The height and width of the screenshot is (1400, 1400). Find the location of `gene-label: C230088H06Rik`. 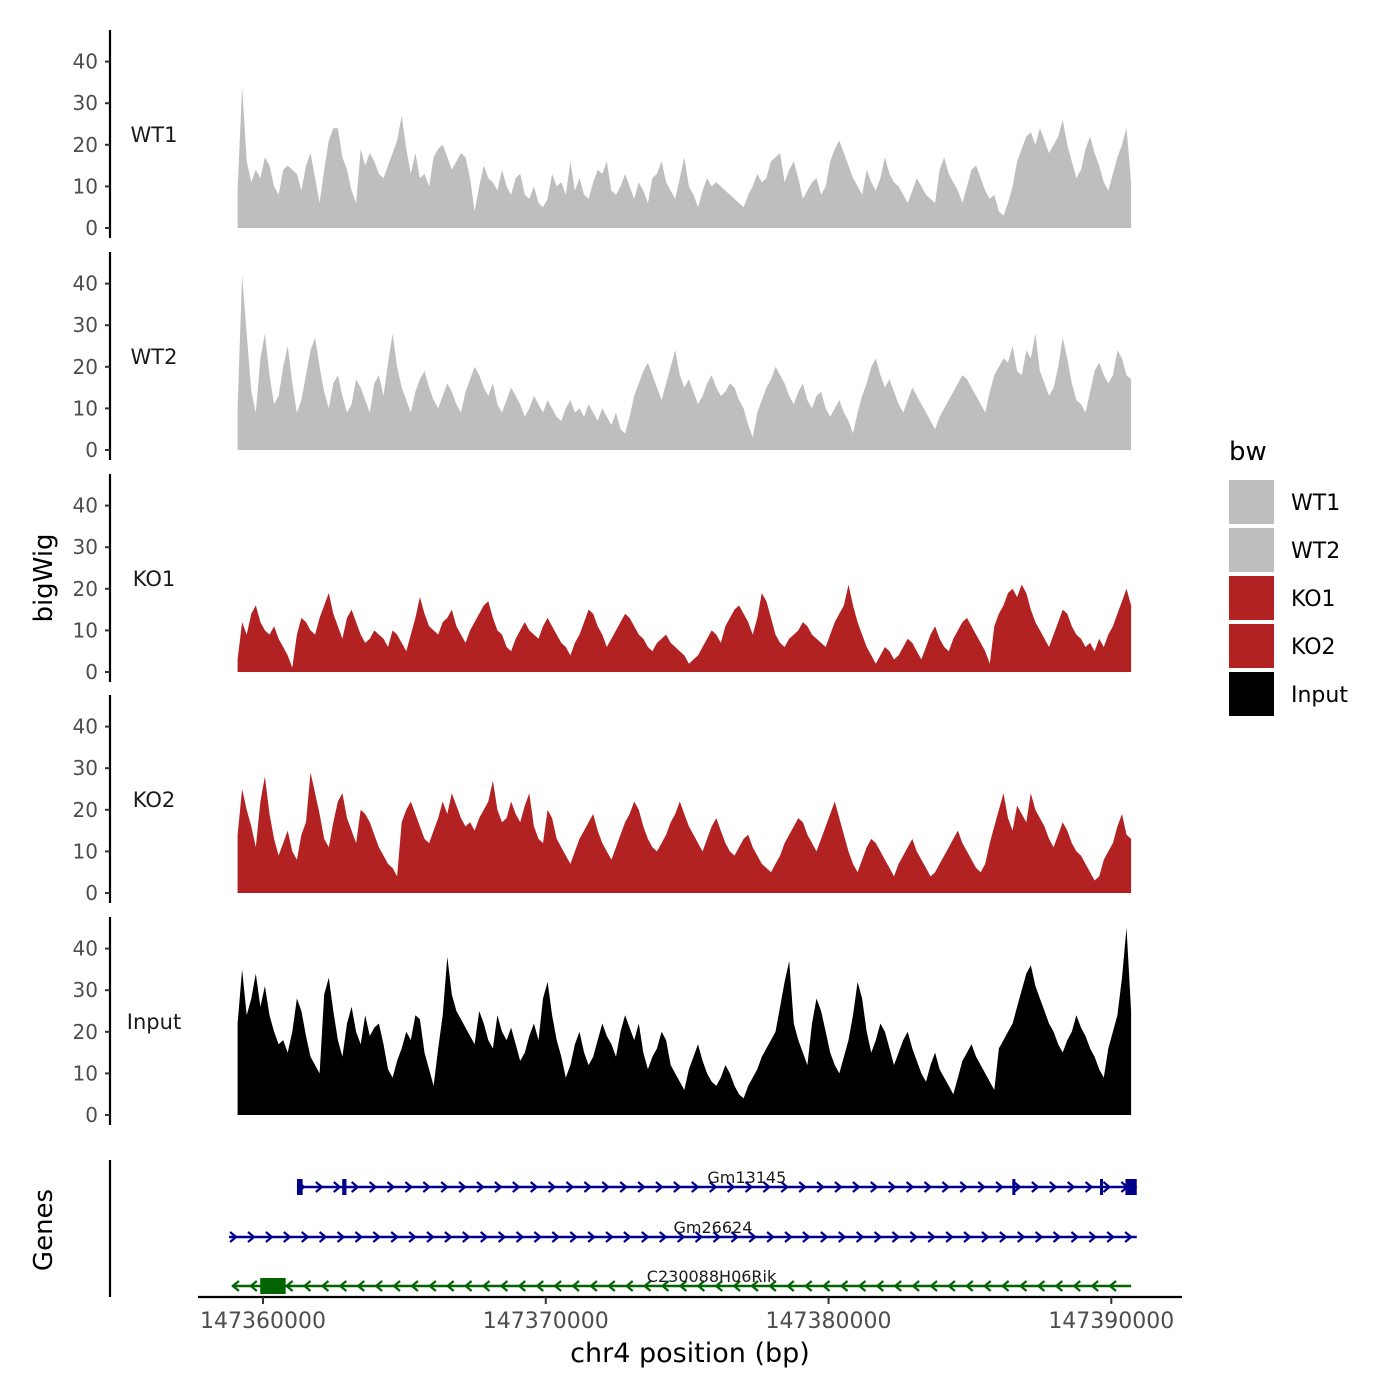

gene-label: C230088H06Rik is located at coordinates (712, 1276).